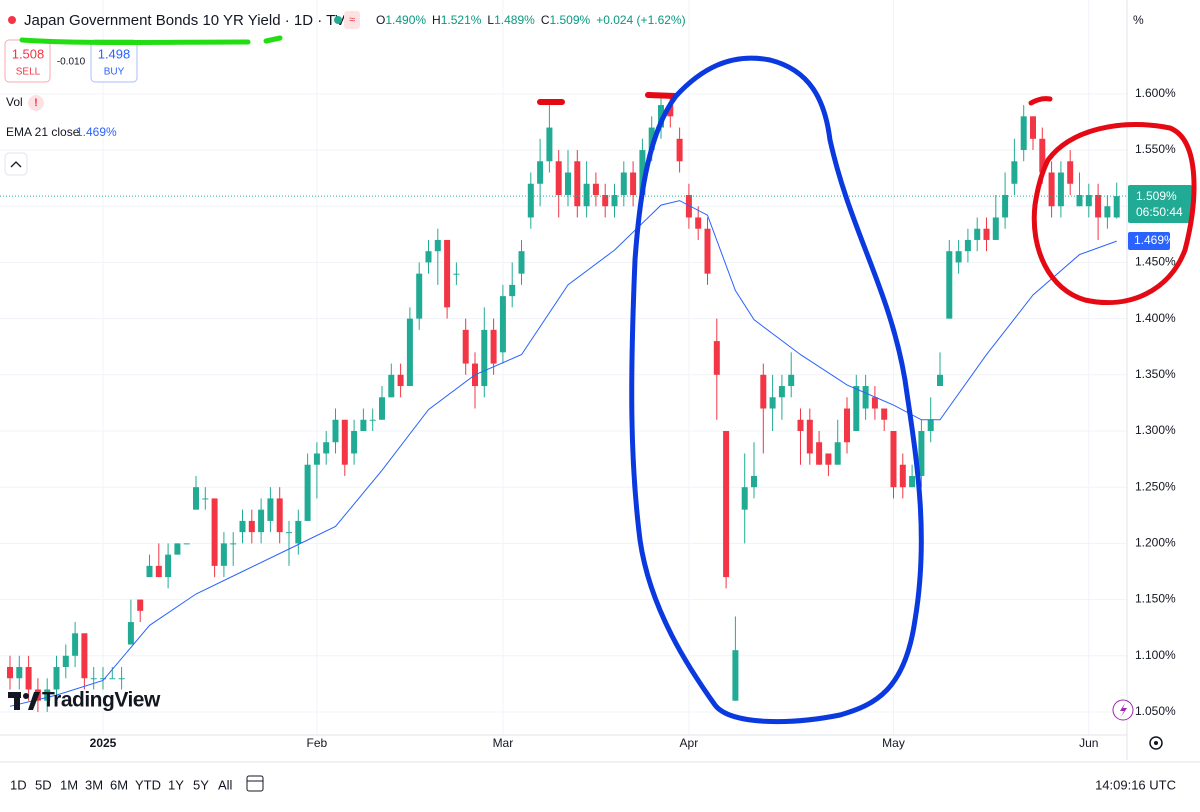 This screenshot has height=812, width=1200. Describe the element at coordinates (1155, 93) in the screenshot. I see `y-tick-label: 1.600%` at that location.